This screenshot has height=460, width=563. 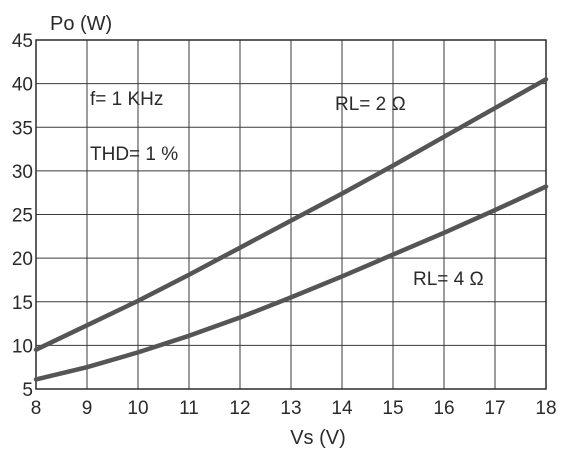 What do you see at coordinates (22, 259) in the screenshot?
I see `y-tick-label: 20` at bounding box center [22, 259].